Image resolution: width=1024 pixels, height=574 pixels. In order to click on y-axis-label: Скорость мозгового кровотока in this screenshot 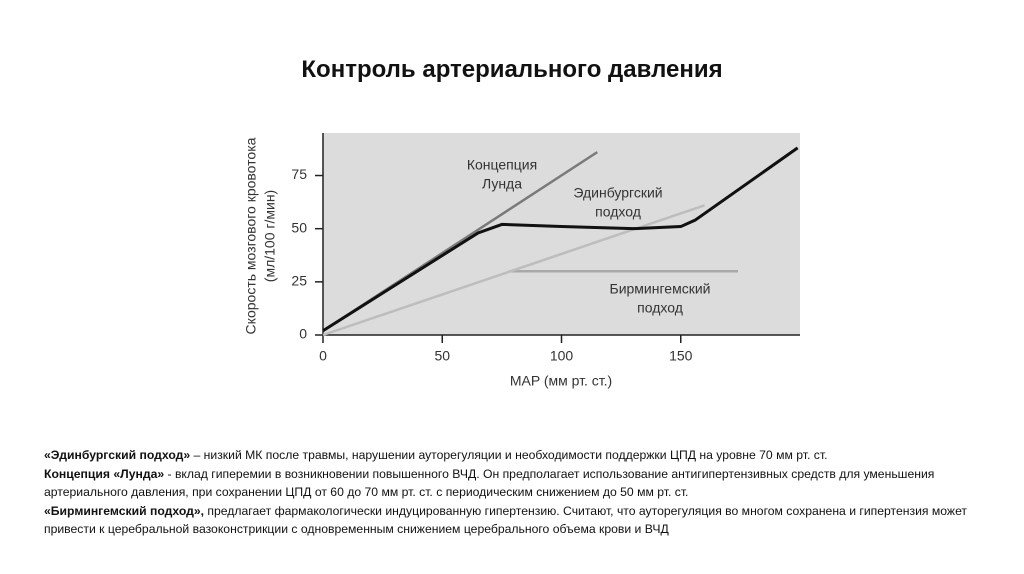, I will do `click(251, 235)`.